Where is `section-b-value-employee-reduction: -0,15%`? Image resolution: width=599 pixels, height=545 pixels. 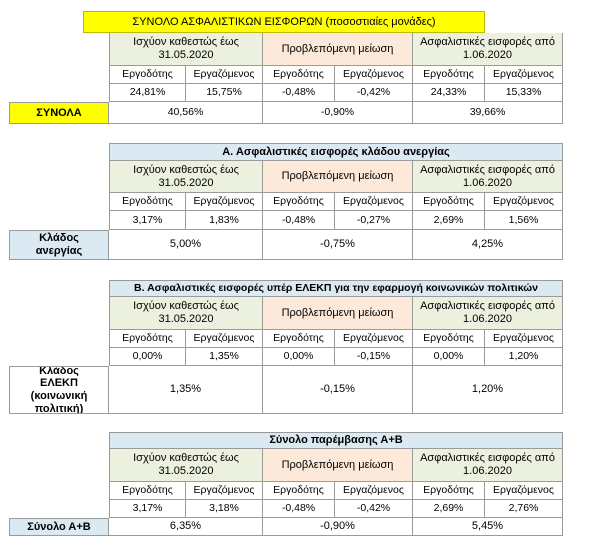 section-b-value-employee-reduction: -0,15% is located at coordinates (374, 357).